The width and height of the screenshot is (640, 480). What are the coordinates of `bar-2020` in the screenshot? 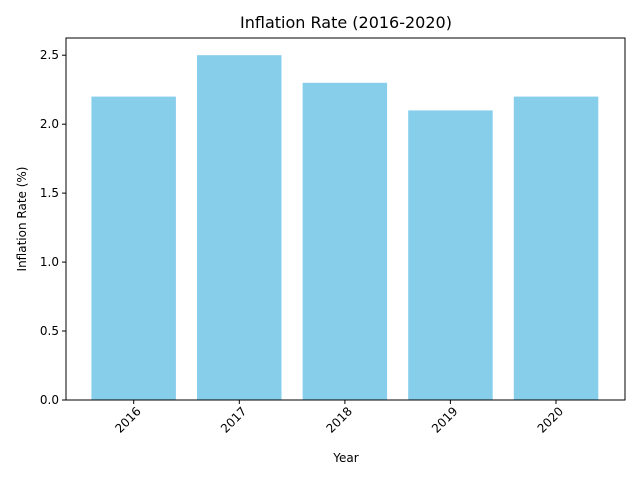 It's located at (556, 248).